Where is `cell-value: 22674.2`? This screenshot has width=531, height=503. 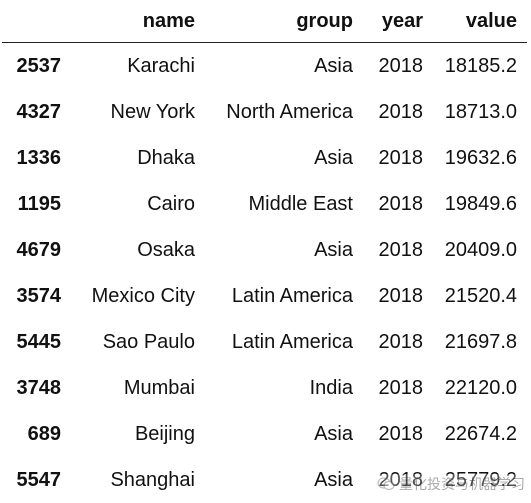 cell-value: 22674.2 is located at coordinates (480, 433).